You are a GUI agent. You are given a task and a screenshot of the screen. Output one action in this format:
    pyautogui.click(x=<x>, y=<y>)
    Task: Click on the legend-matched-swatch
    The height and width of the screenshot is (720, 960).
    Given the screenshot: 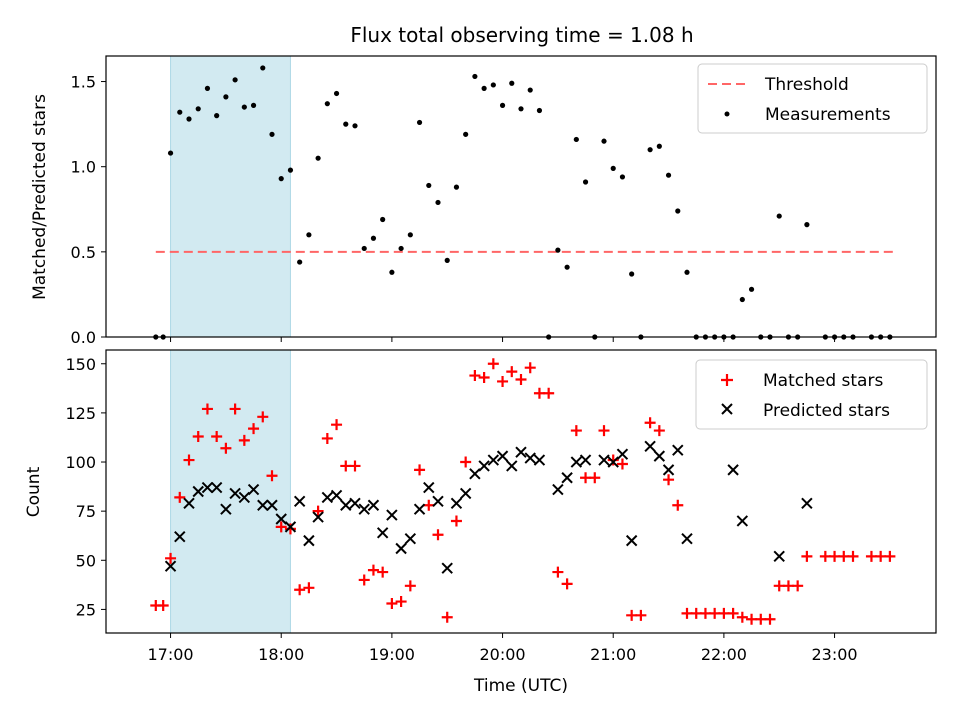 What is the action you would take?
    pyautogui.click(x=727, y=380)
    